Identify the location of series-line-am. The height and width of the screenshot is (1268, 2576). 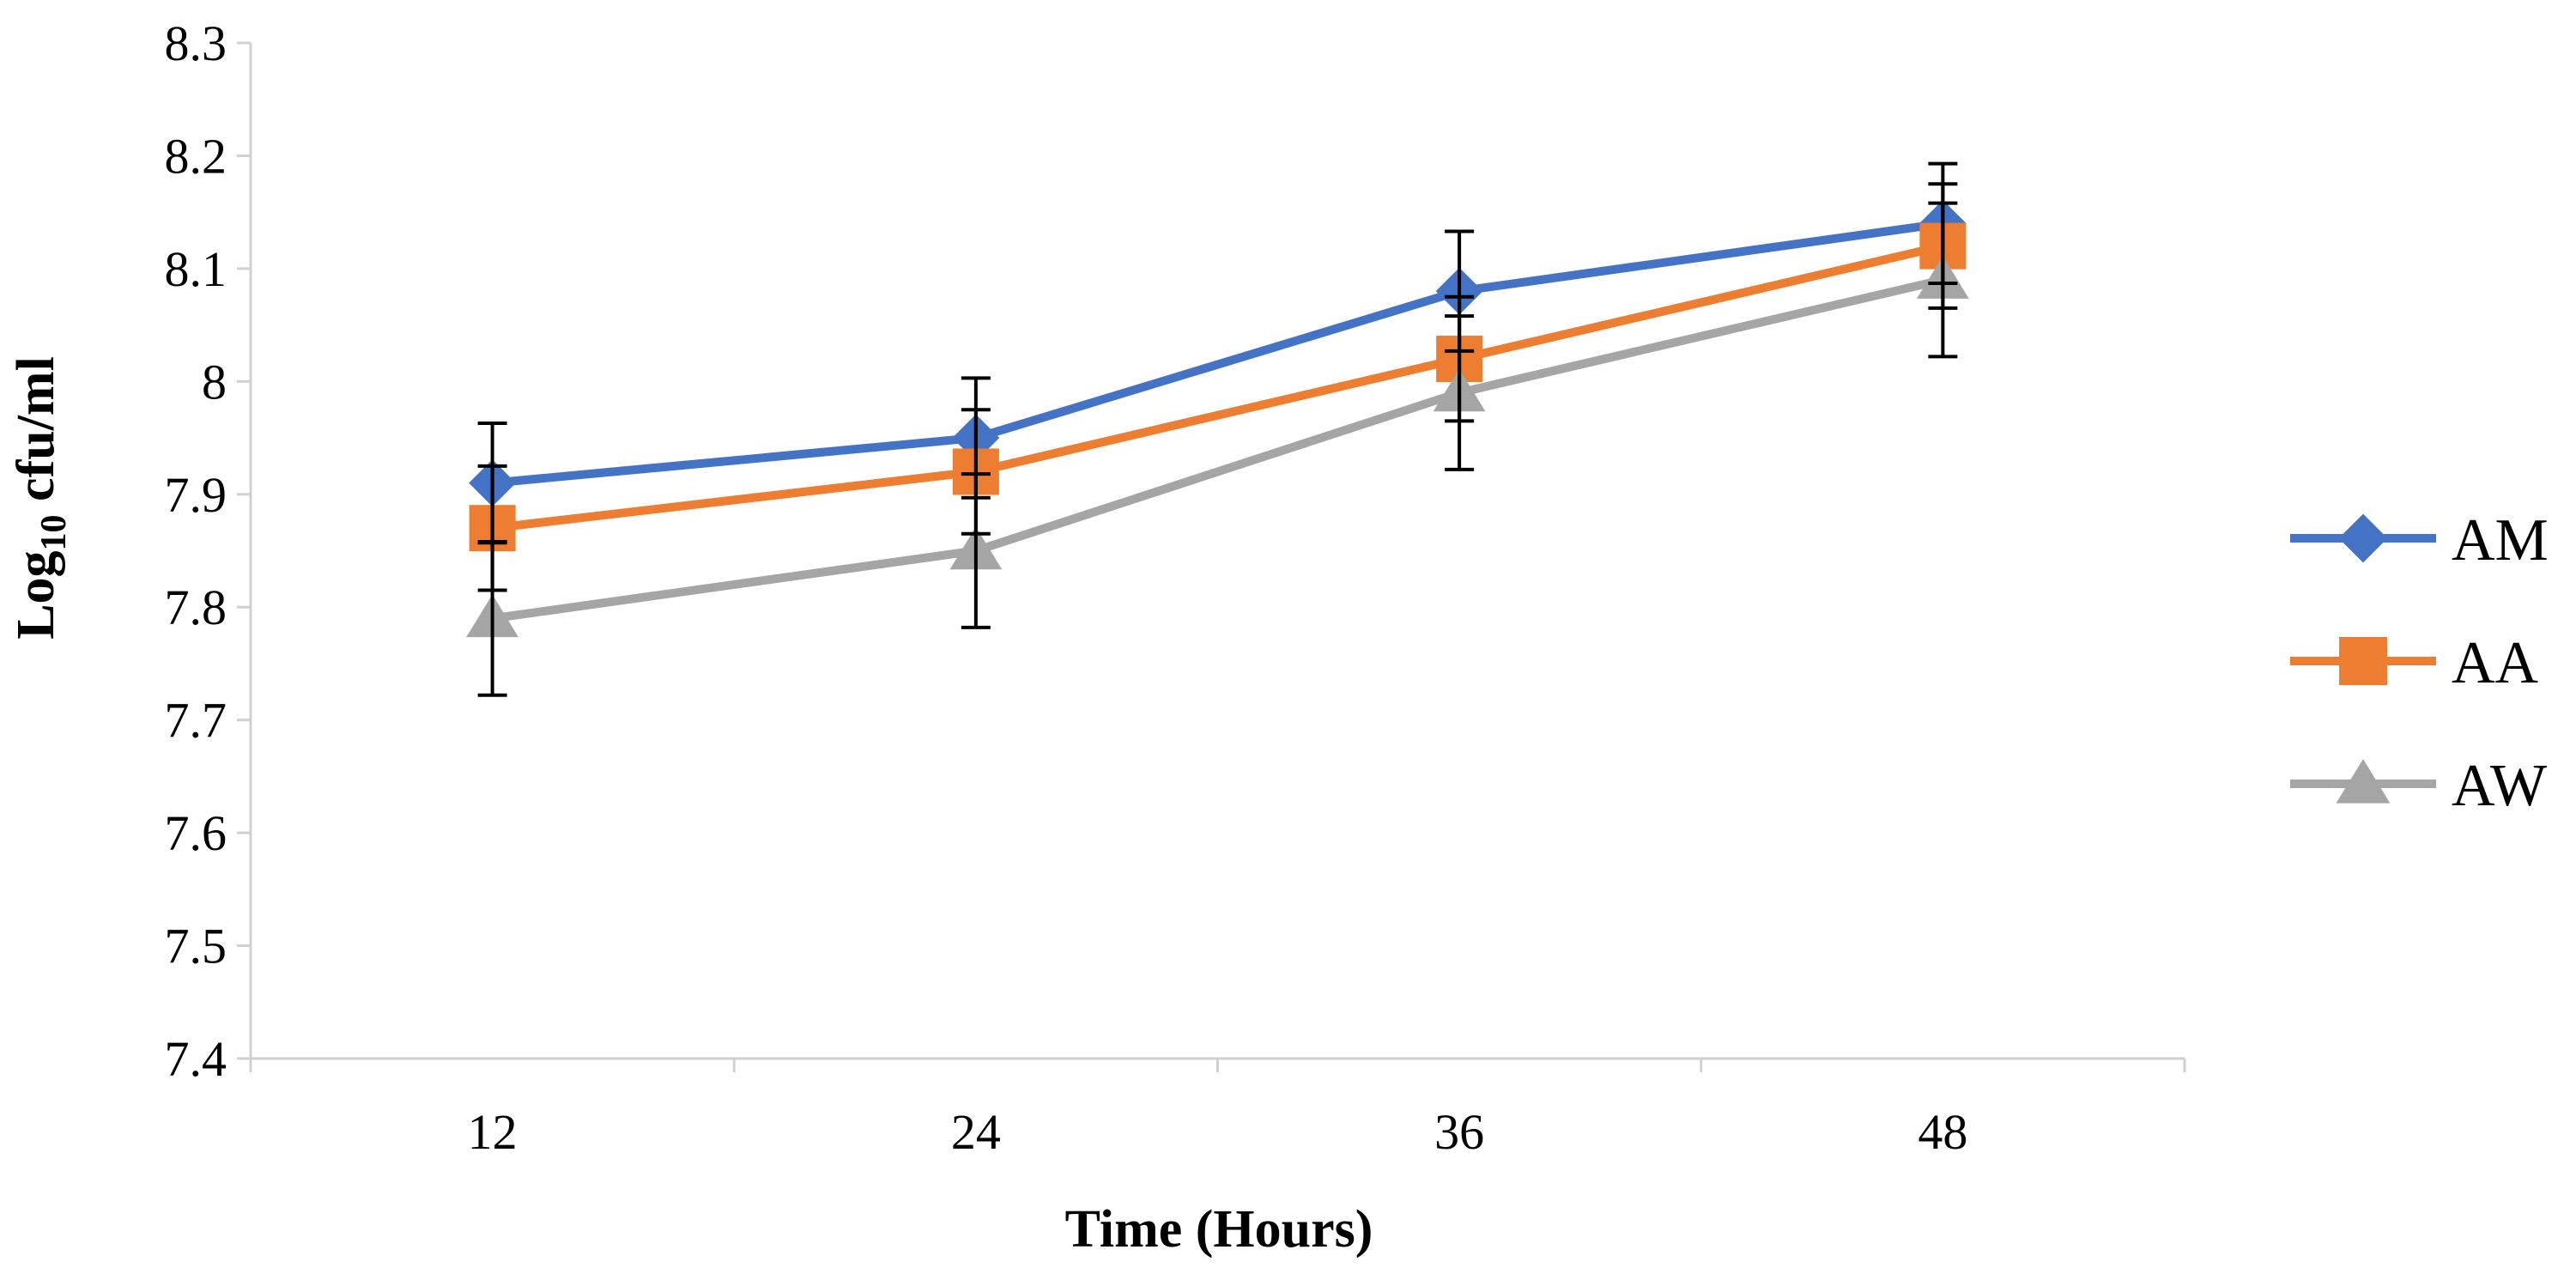
(1218, 354).